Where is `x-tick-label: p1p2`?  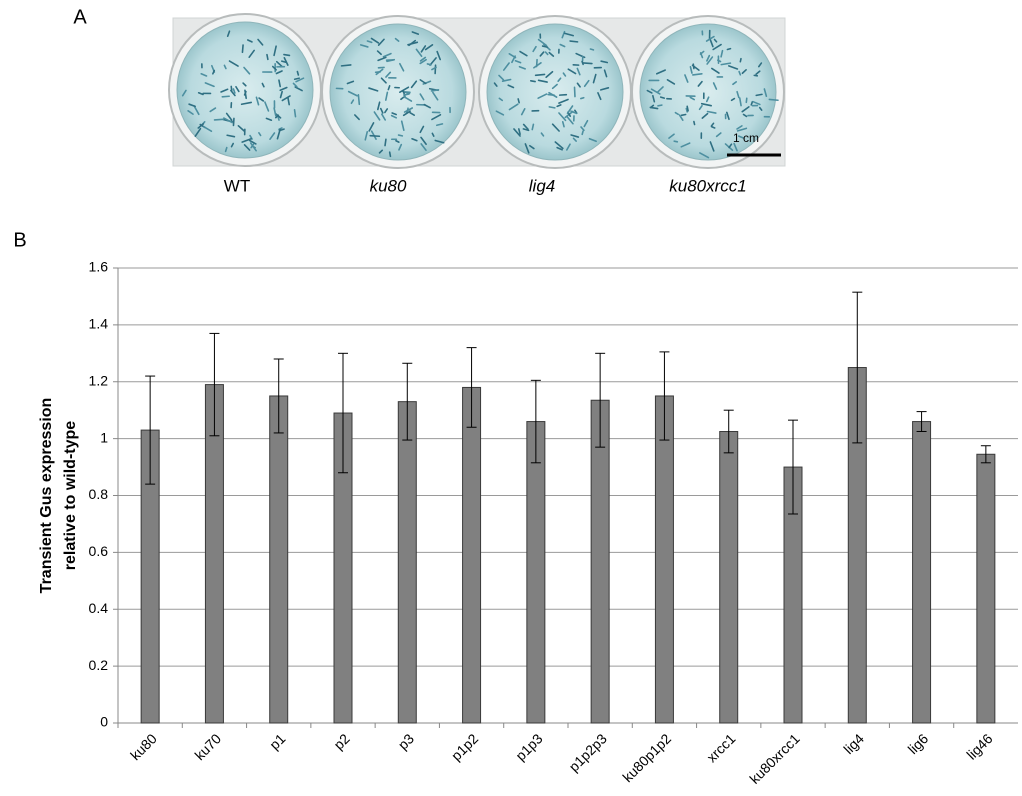
x-tick-label: p1p2 is located at coordinates (464, 746).